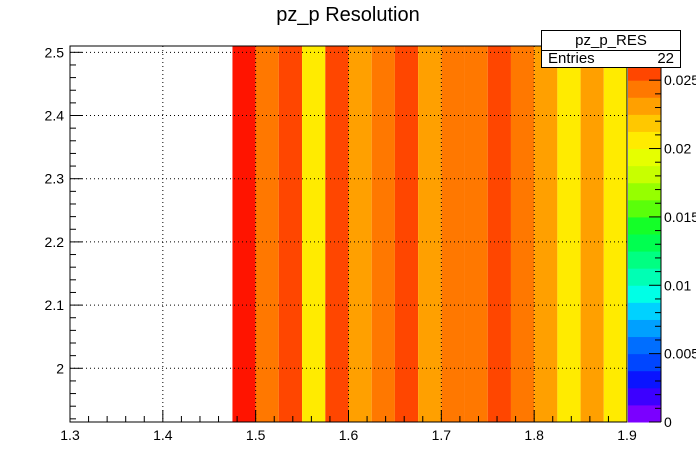 This screenshot has width=696, height=471. Describe the element at coordinates (680, 354) in the screenshot. I see `z-tick-label: 0.005` at that location.